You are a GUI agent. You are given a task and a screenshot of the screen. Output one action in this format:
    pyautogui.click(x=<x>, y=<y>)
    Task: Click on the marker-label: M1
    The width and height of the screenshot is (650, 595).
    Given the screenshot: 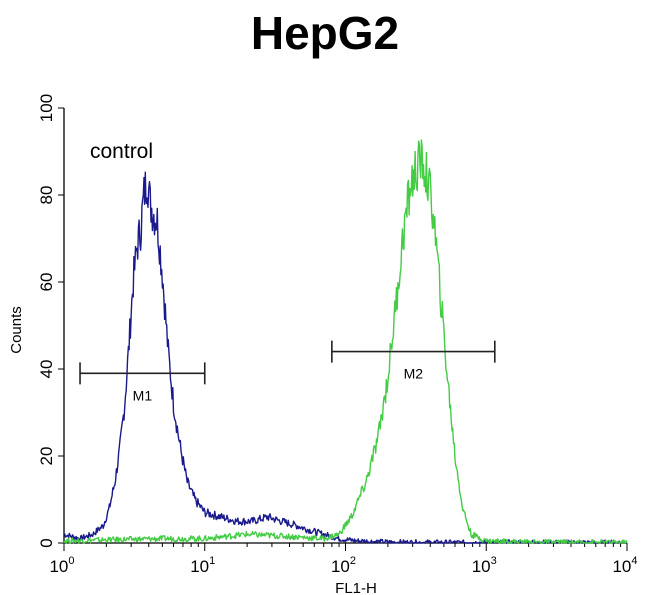 What is the action you would take?
    pyautogui.click(x=143, y=395)
    